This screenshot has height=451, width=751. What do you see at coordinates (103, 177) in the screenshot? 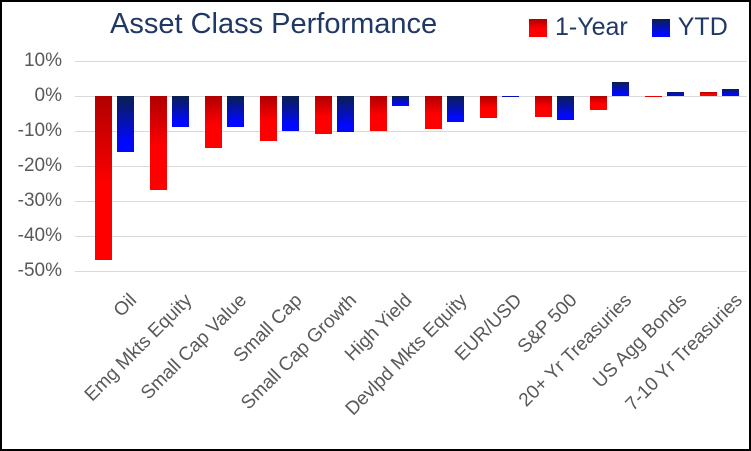
I see `bar-1-year-oil` at bounding box center [103, 177].